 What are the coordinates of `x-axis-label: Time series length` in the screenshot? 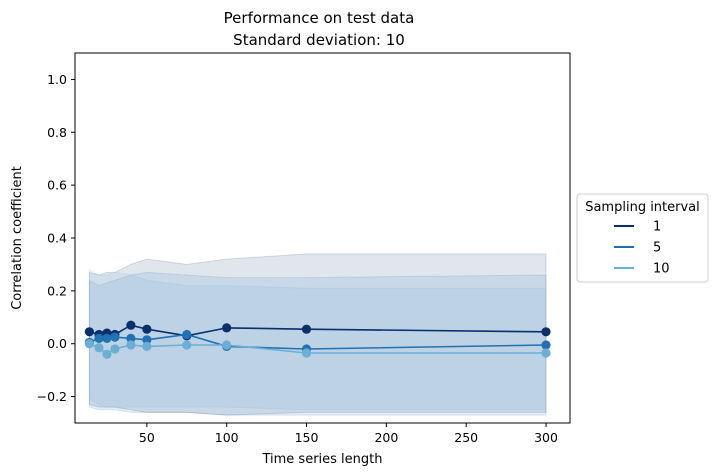 It's located at (321, 459).